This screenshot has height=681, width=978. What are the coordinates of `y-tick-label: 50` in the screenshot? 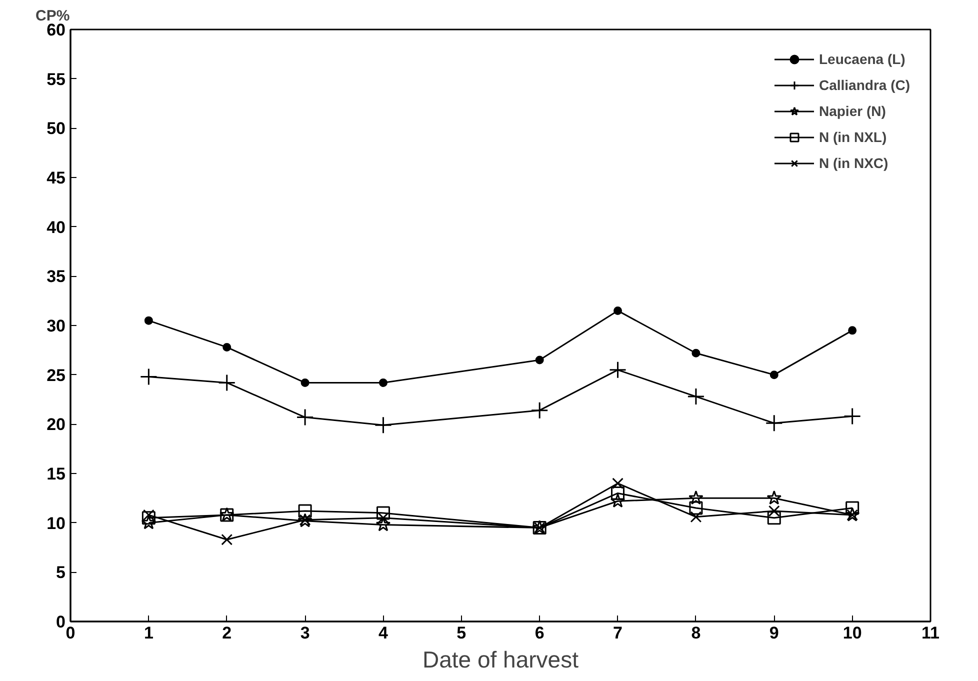 It's located at (56, 128).